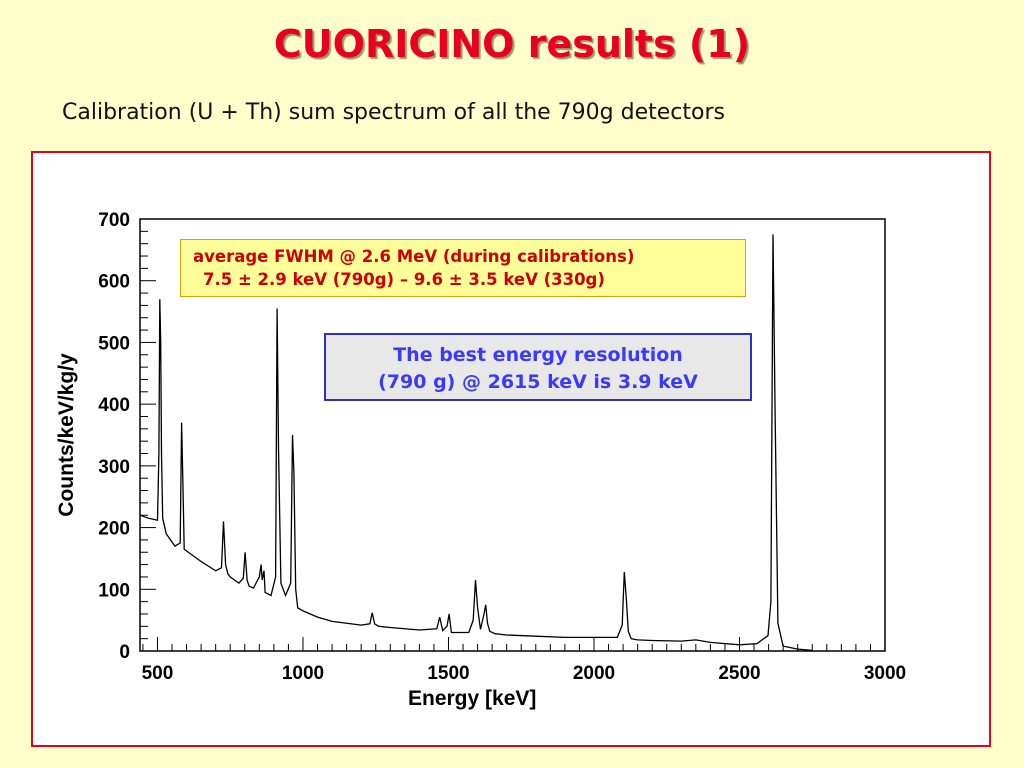  Describe the element at coordinates (114, 282) in the screenshot. I see `y-tick-label: 600` at that location.